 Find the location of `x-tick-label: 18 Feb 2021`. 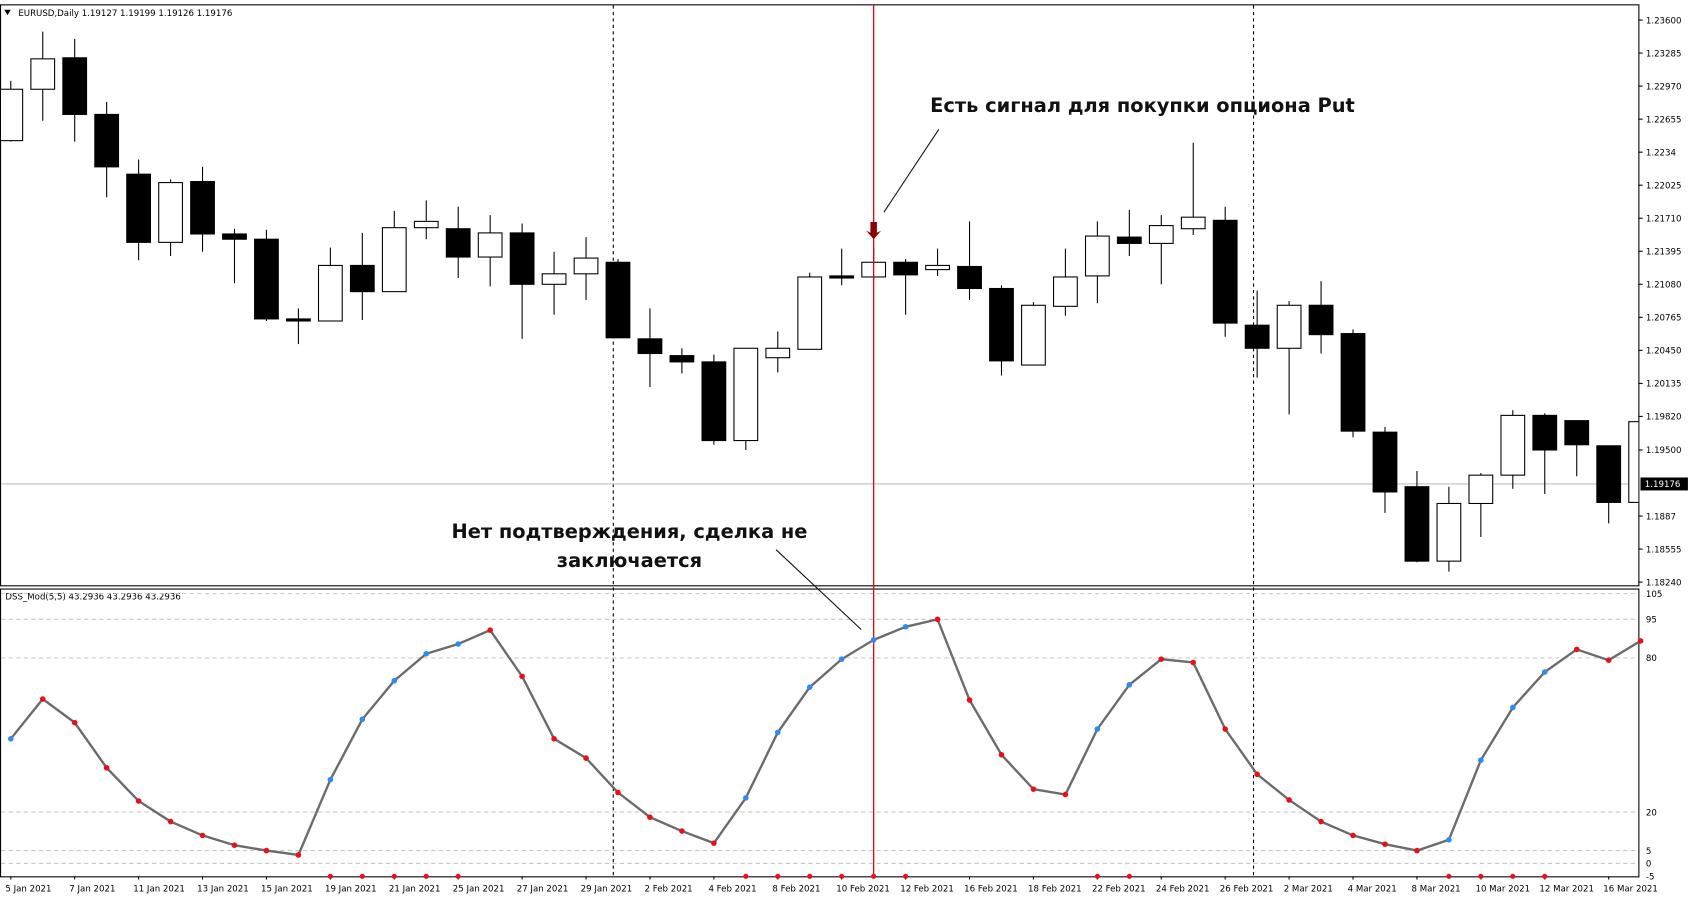

x-tick-label: 18 Feb 2021 is located at coordinates (1055, 889).